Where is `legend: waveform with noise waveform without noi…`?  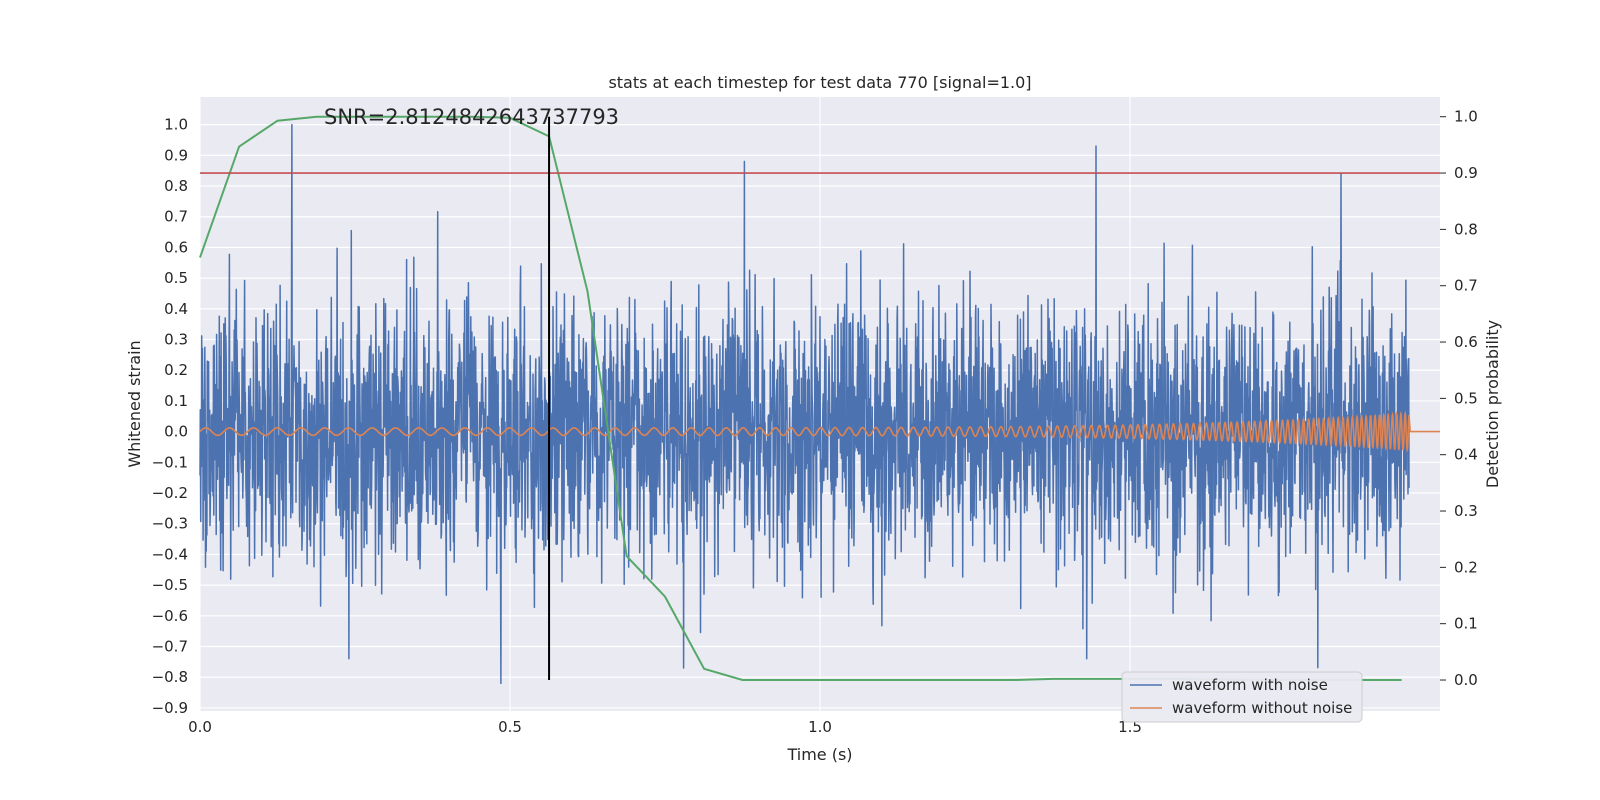 legend: waveform with noise waveform without noi… is located at coordinates (1242, 697).